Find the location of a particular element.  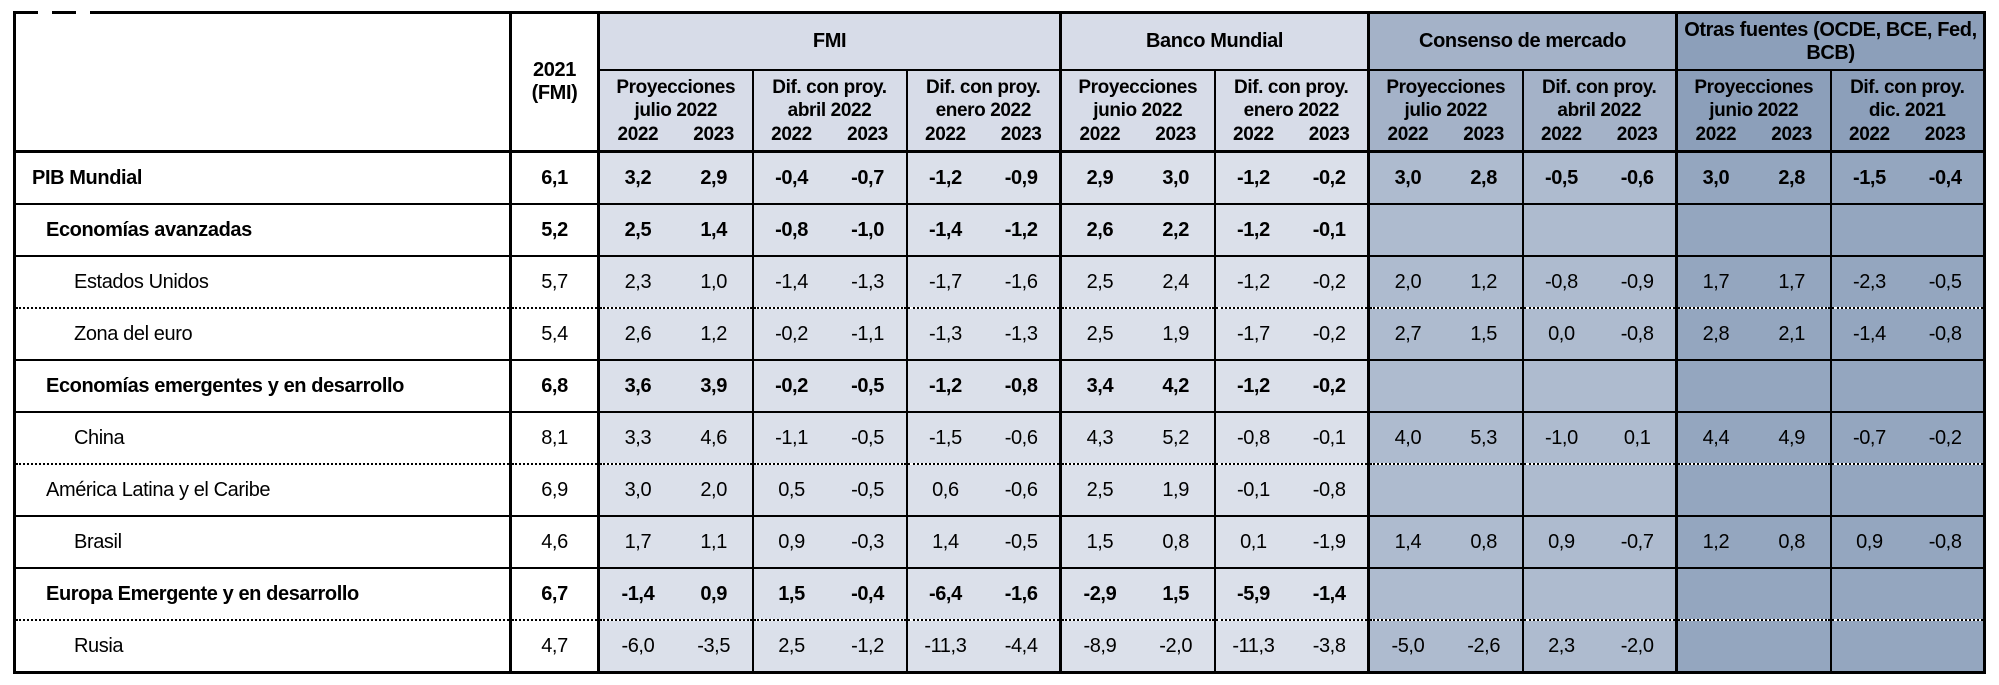

value-2022: 1,7 is located at coordinates (1716, 281).